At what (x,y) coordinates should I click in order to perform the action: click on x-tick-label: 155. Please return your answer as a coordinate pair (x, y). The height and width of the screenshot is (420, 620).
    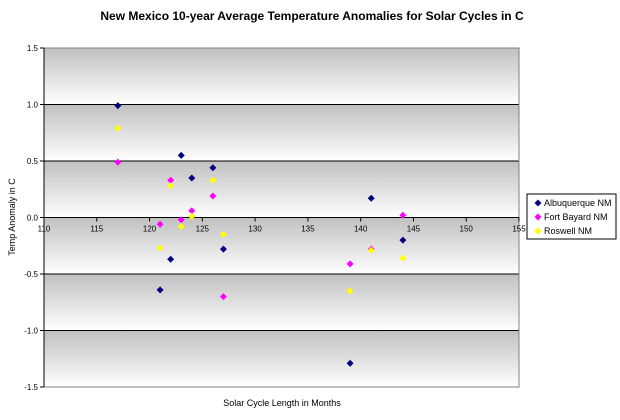
    Looking at the image, I should click on (519, 229).